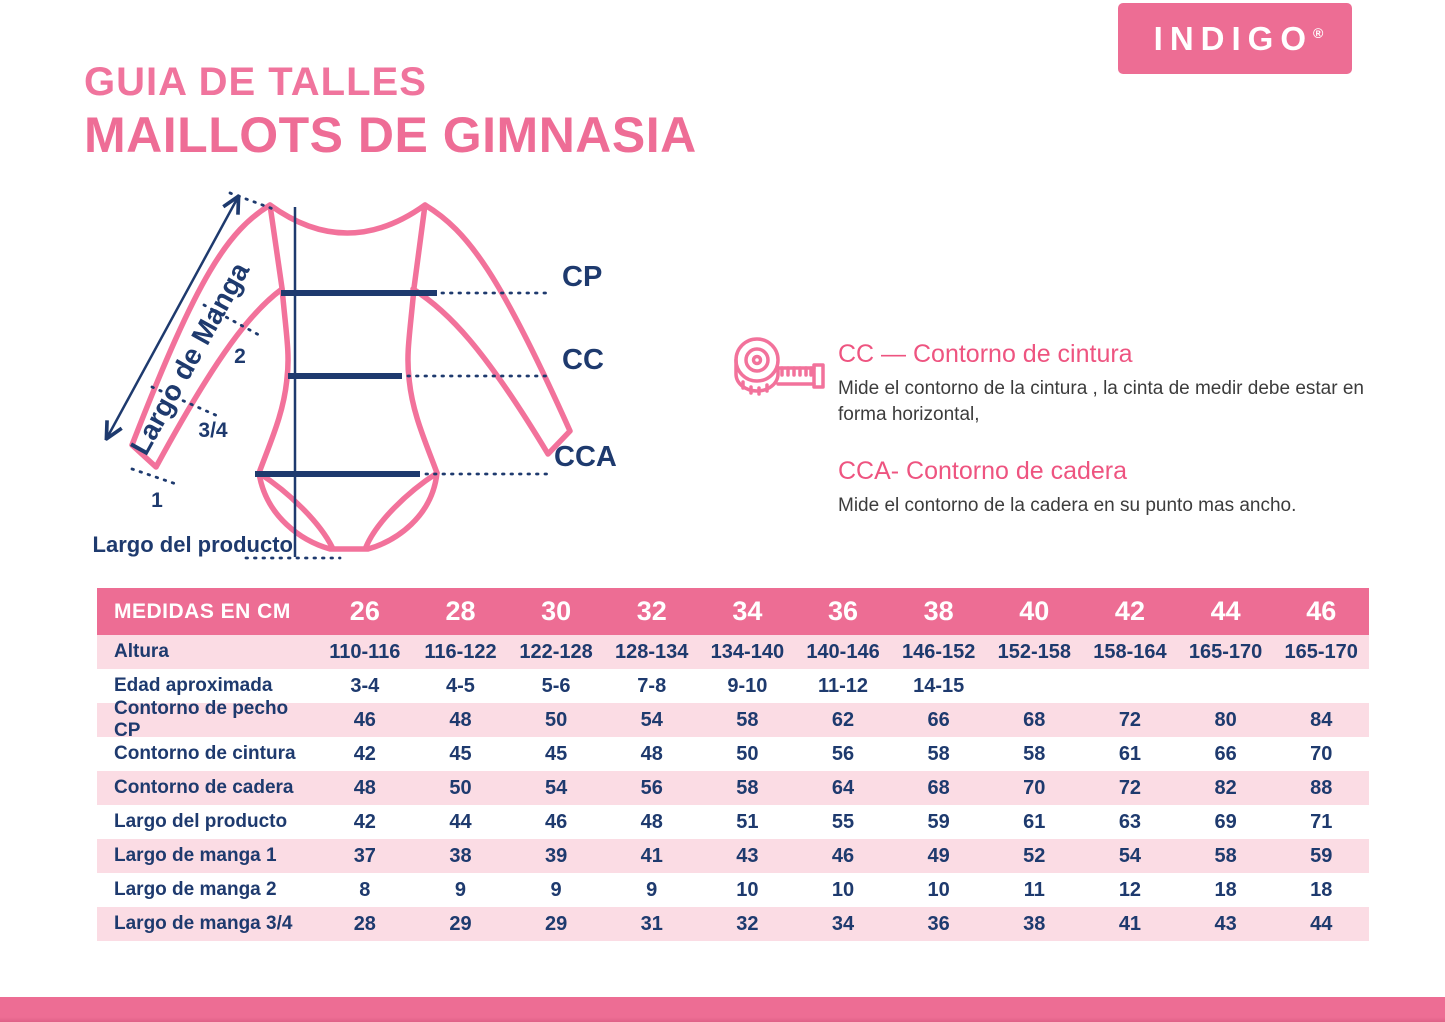 The height and width of the screenshot is (1022, 1445). I want to click on size-column-header: 40, so click(1034, 611).